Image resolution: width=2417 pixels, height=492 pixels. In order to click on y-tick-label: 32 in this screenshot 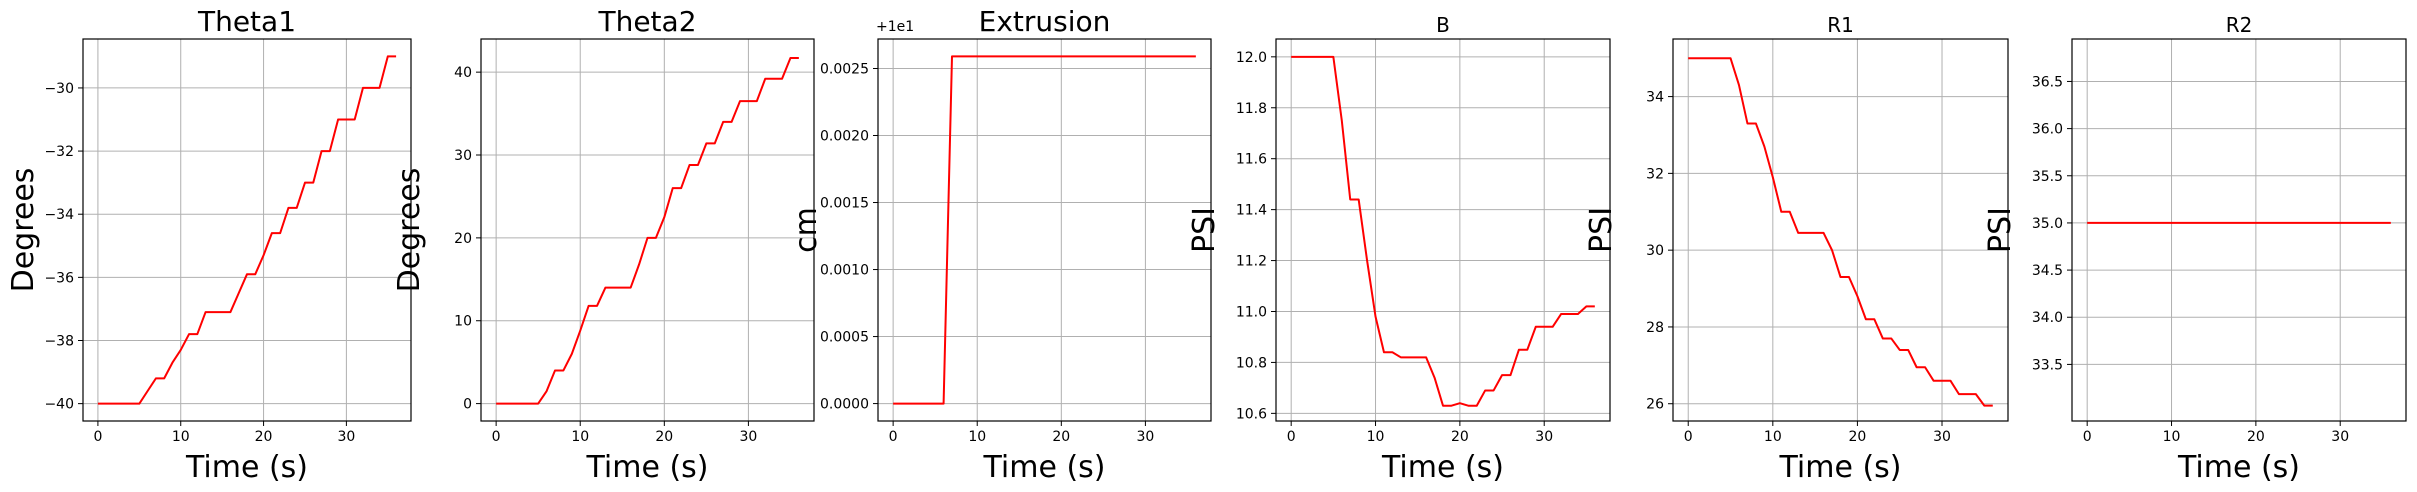, I will do `click(1655, 174)`.